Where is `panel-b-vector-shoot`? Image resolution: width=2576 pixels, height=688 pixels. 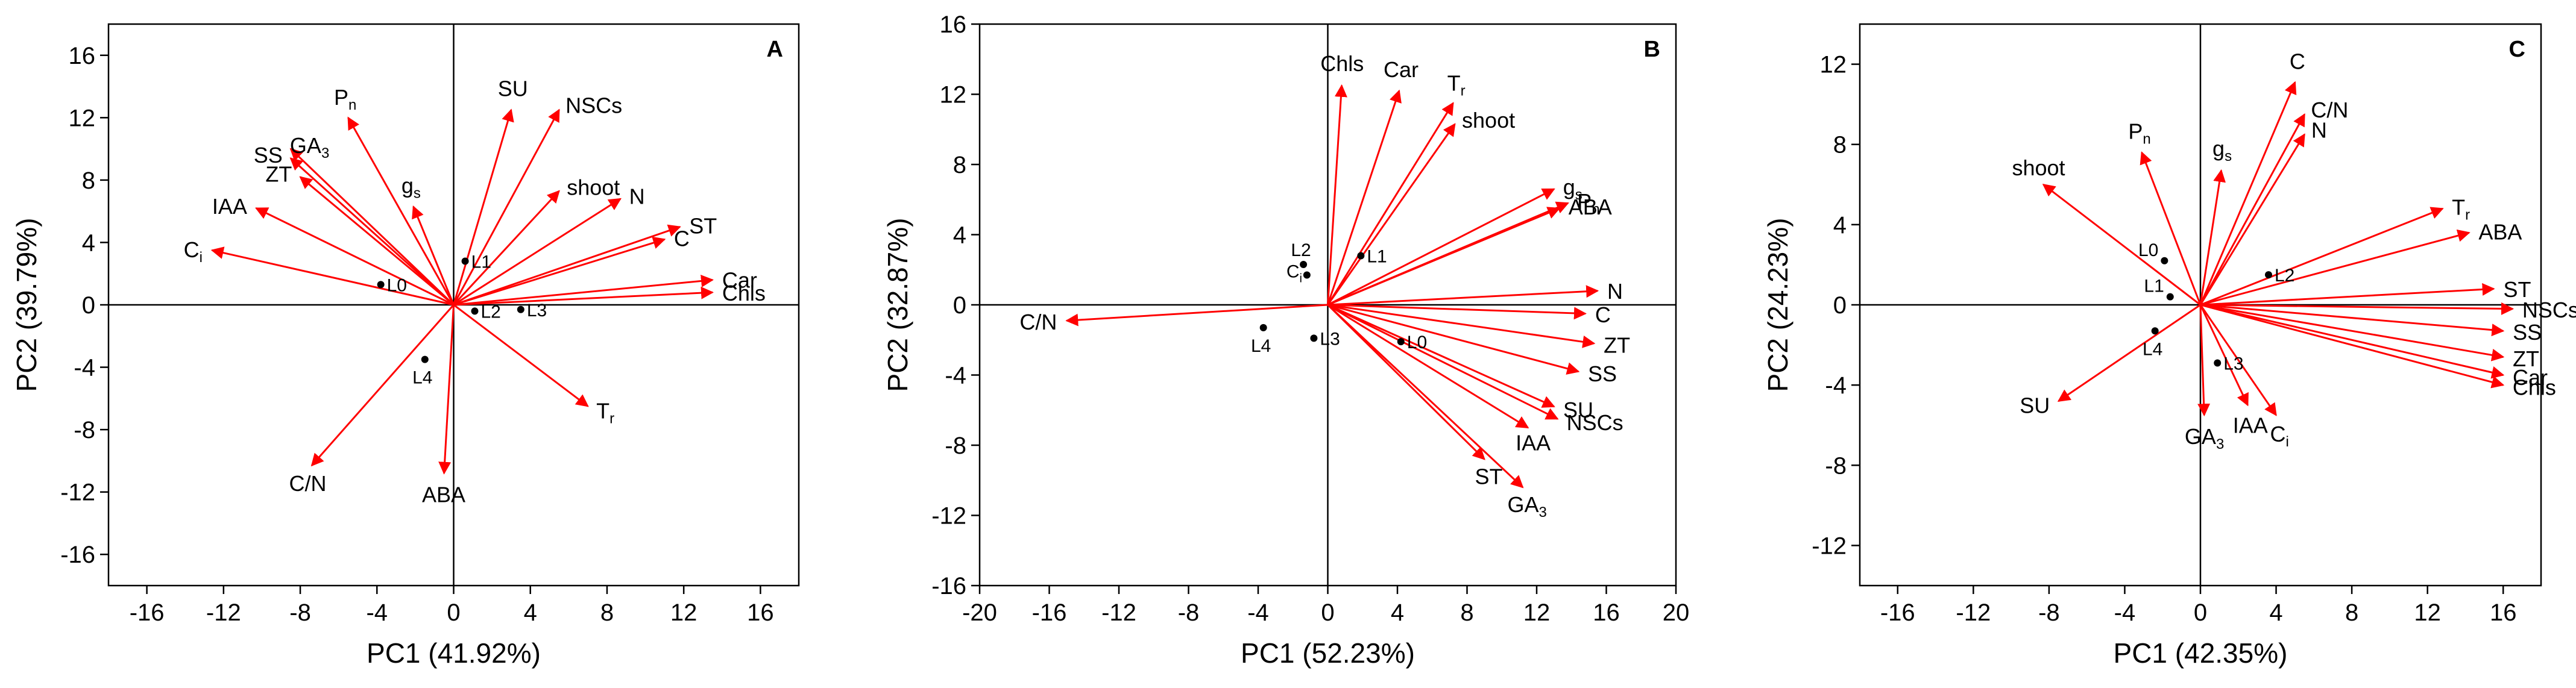 panel-b-vector-shoot is located at coordinates (1391, 214).